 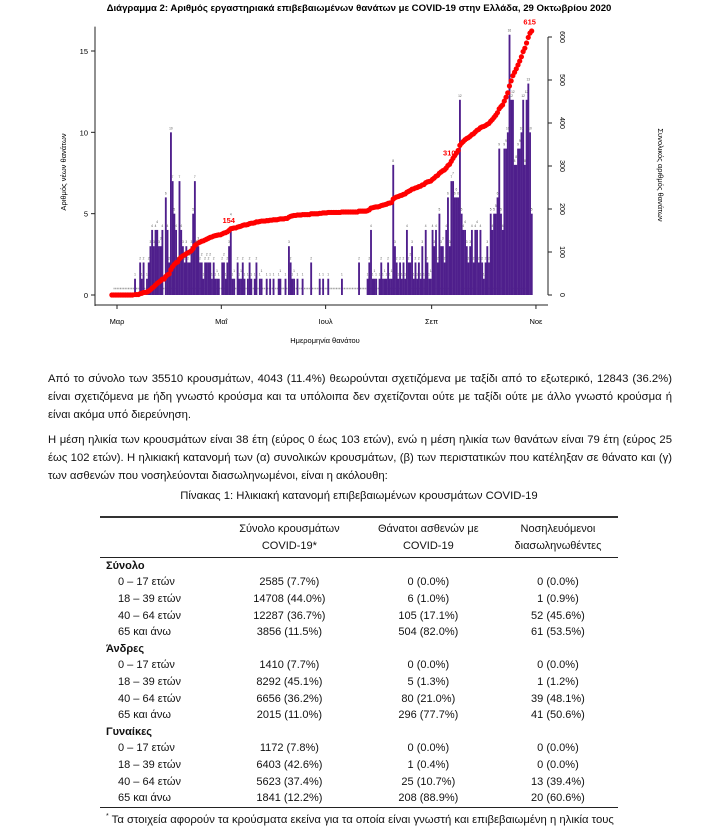 What do you see at coordinates (149, 764) in the screenshot?
I see `age-group: 18 – 39 ετών` at bounding box center [149, 764].